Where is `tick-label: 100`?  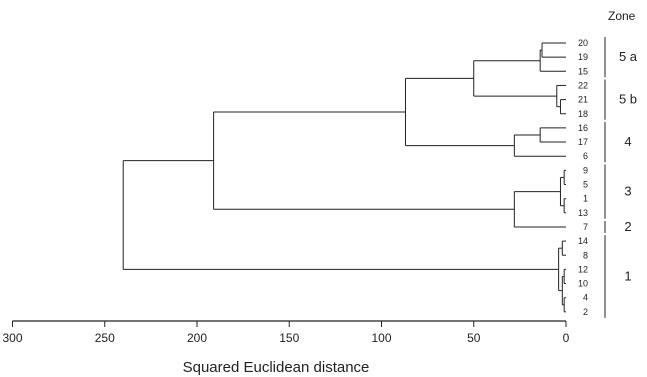
tick-label: 100 is located at coordinates (381, 338).